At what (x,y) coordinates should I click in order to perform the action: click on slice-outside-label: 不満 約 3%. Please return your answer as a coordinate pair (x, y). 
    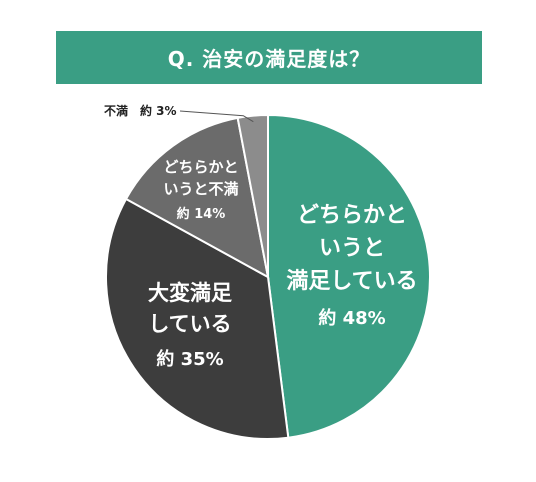
    Looking at the image, I should click on (140, 110).